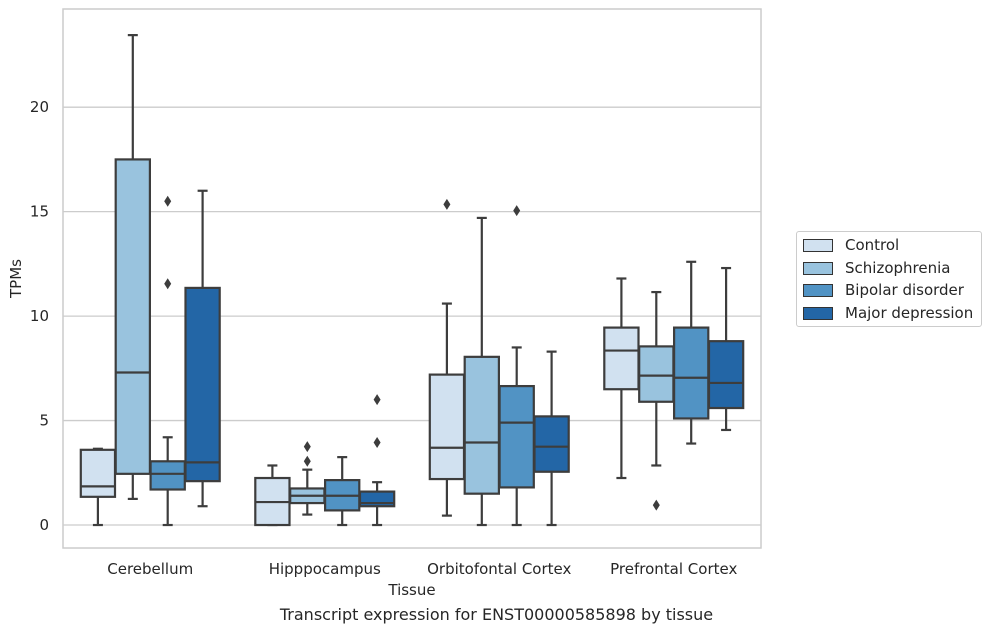  I want to click on legend-swatch-major-depression, so click(818, 313).